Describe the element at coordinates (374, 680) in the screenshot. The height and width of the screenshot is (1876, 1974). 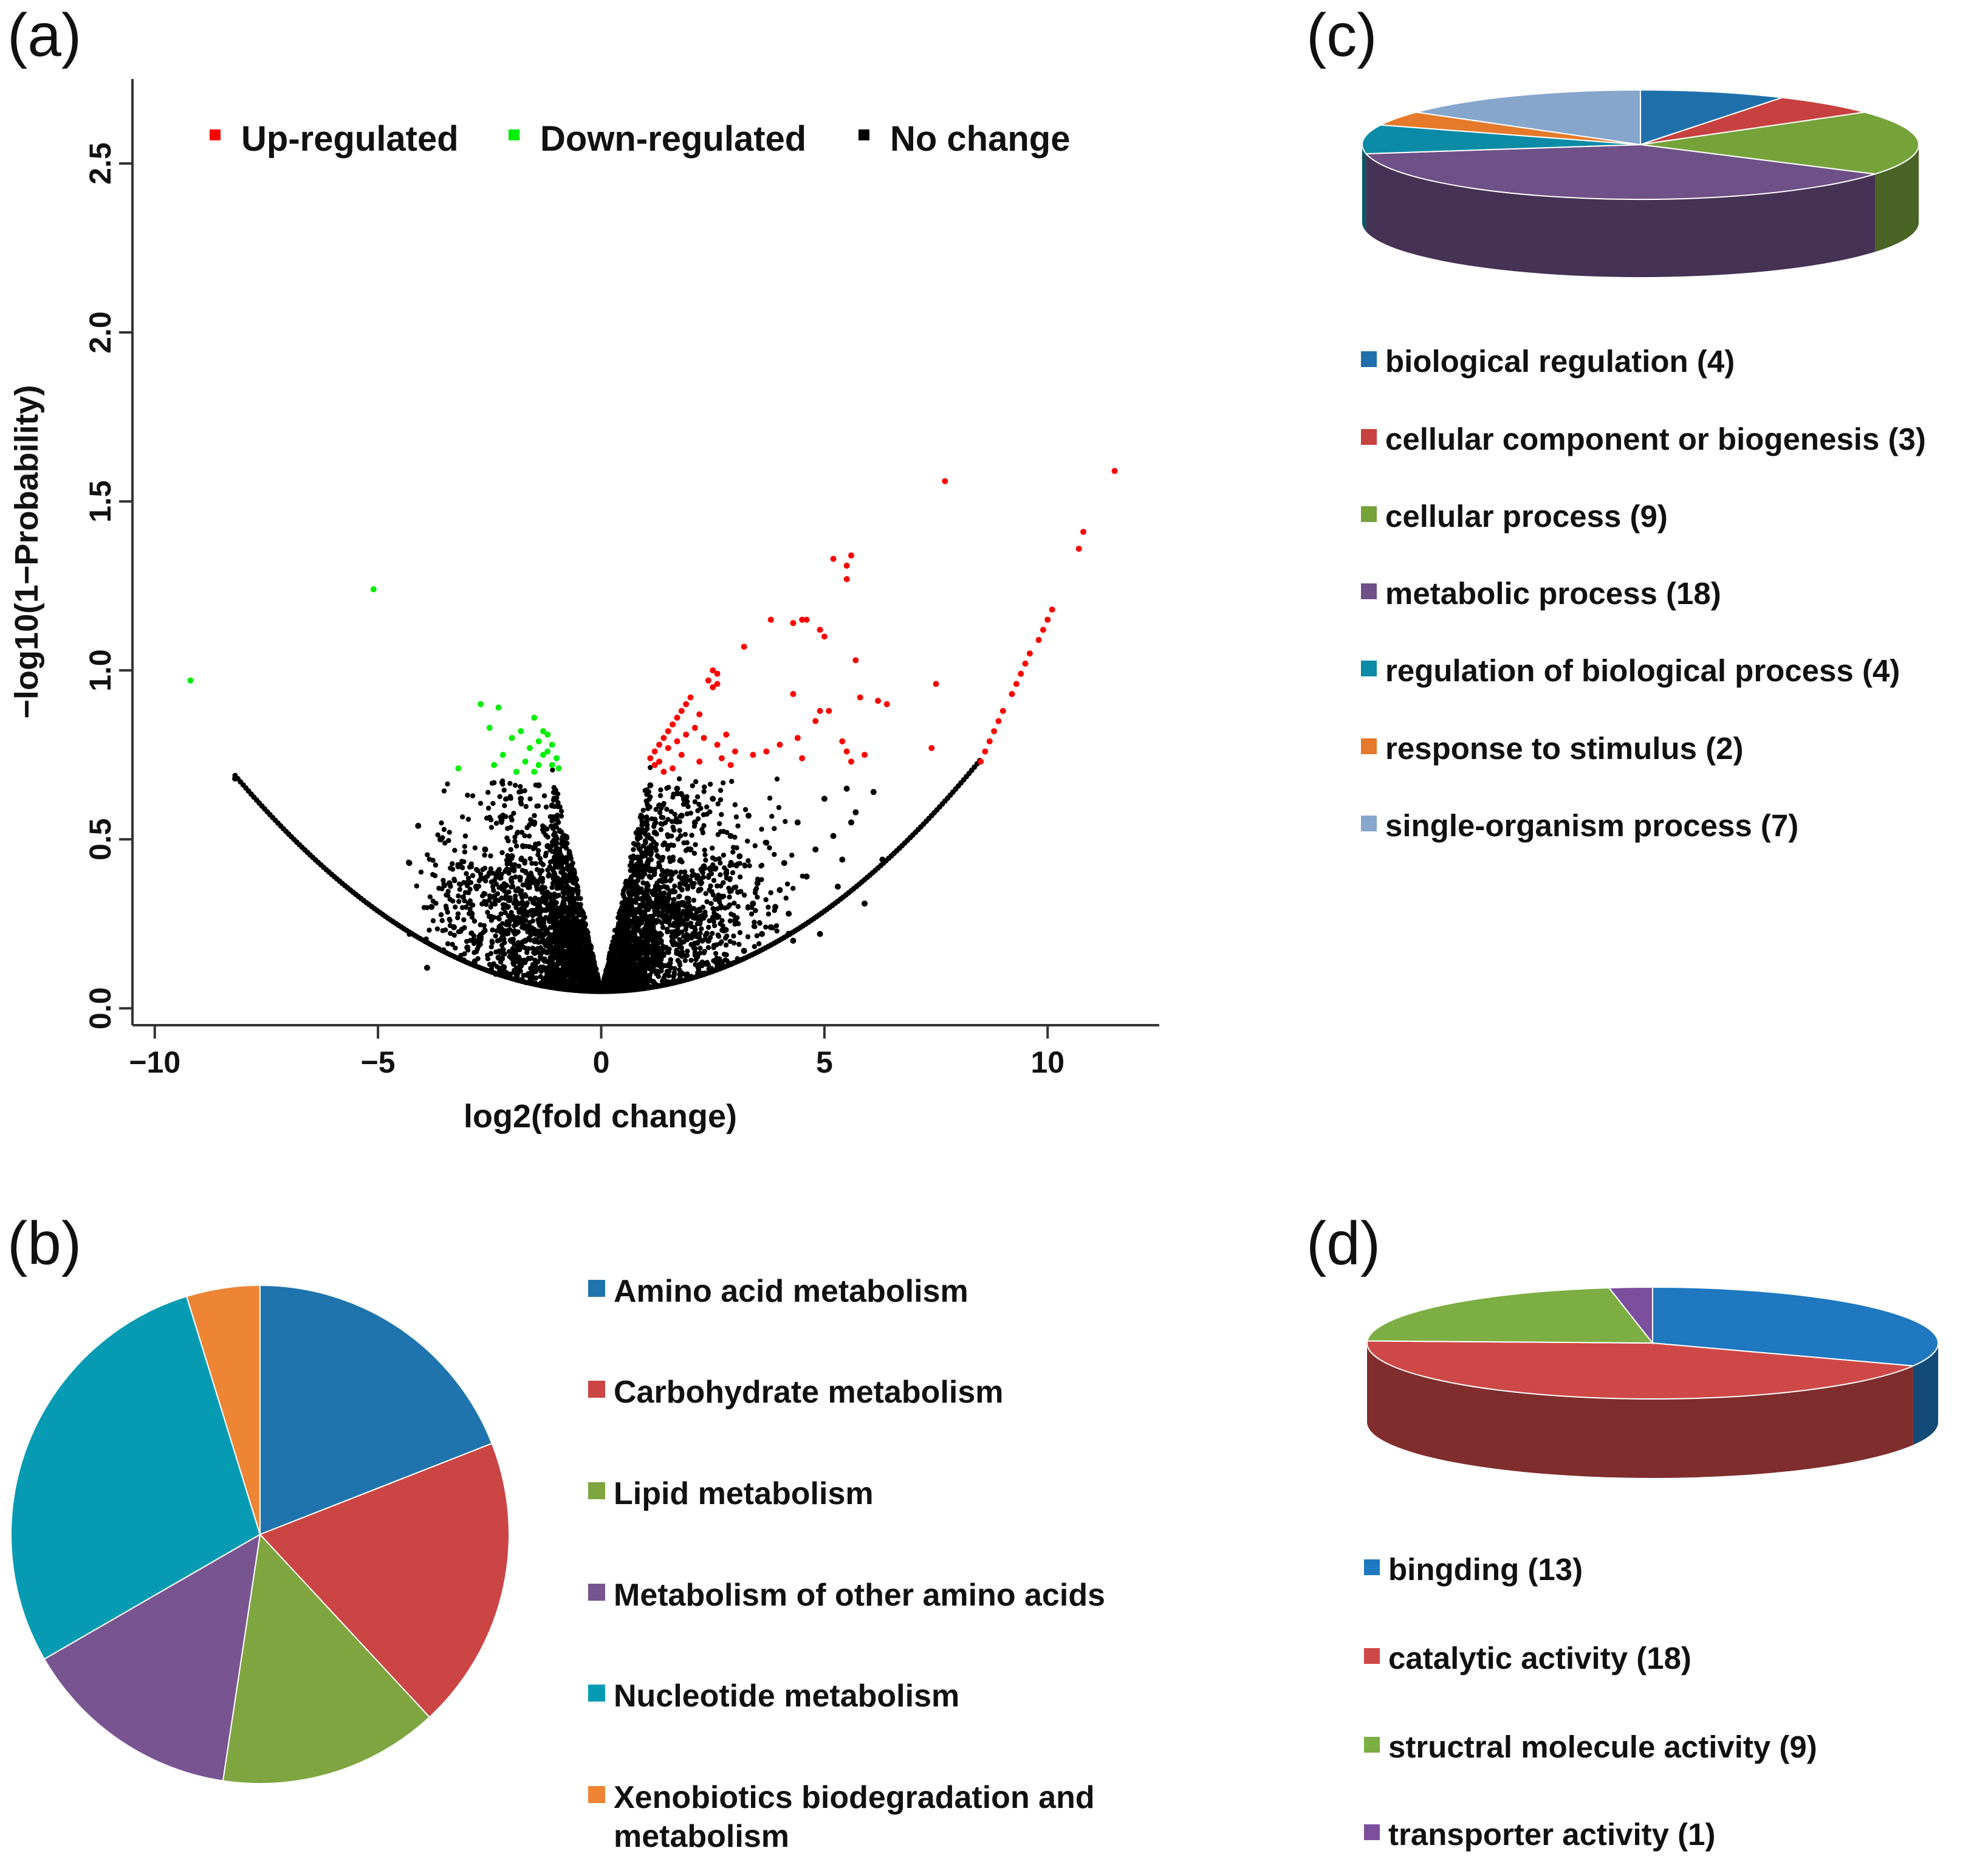
I see `series-down-regulated` at that location.